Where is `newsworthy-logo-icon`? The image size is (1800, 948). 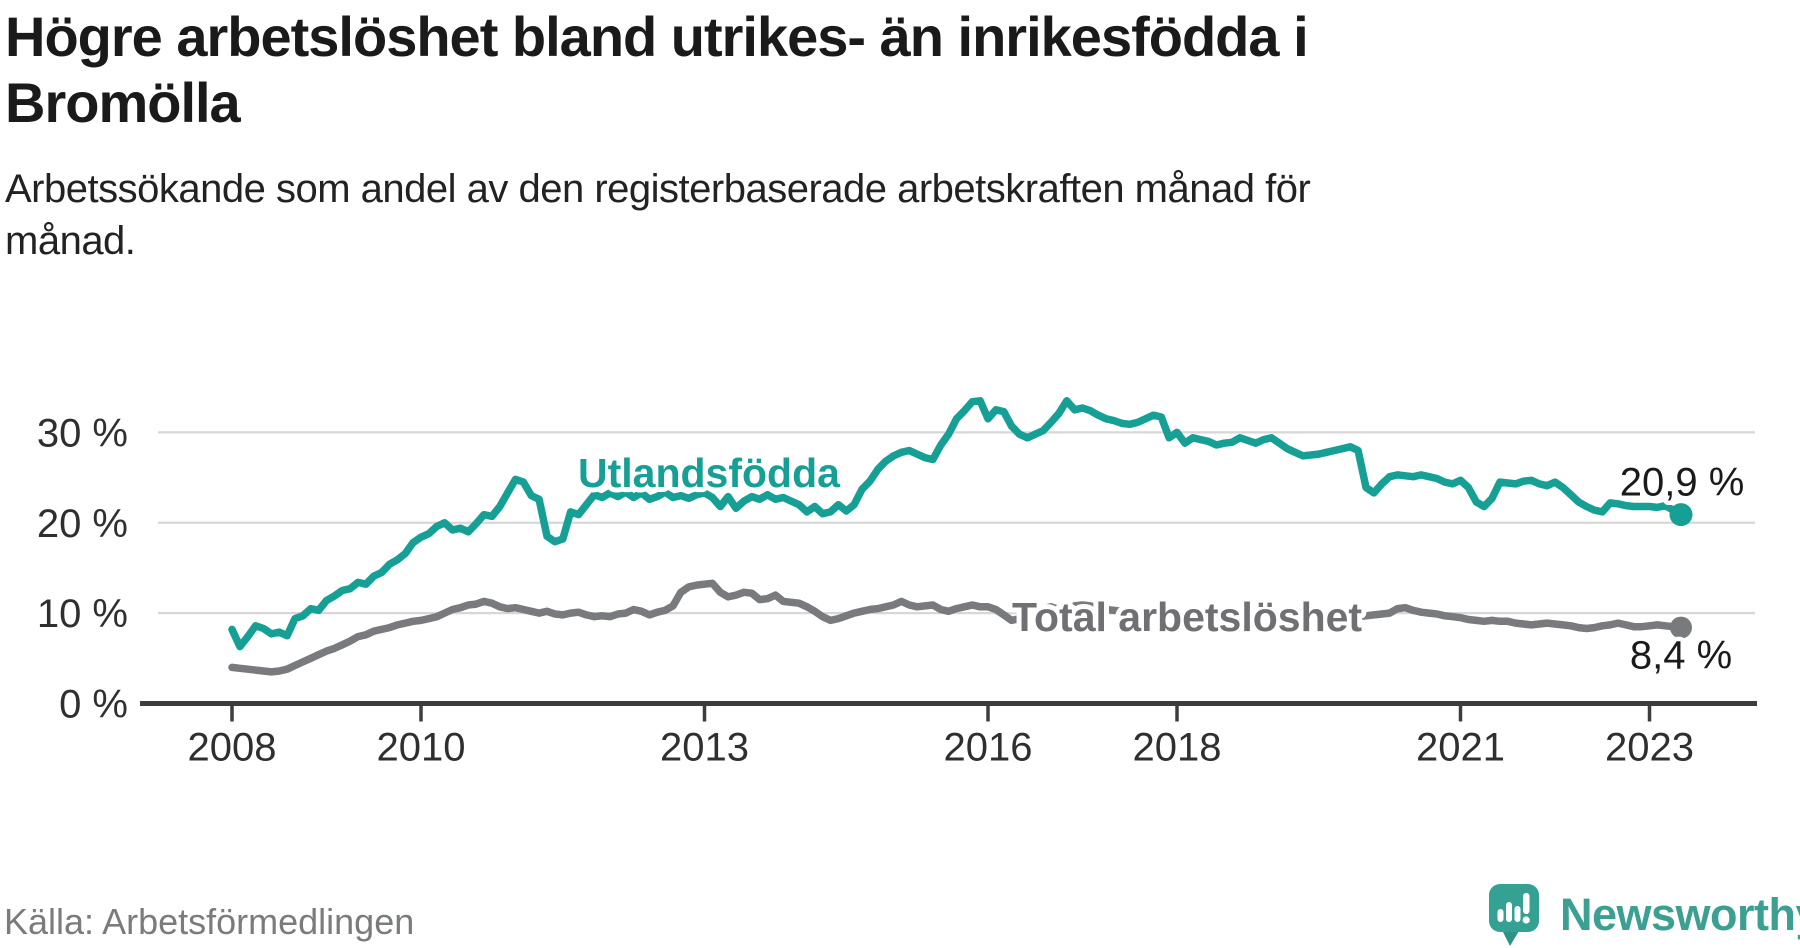
newsworthy-logo-icon is located at coordinates (1514, 915).